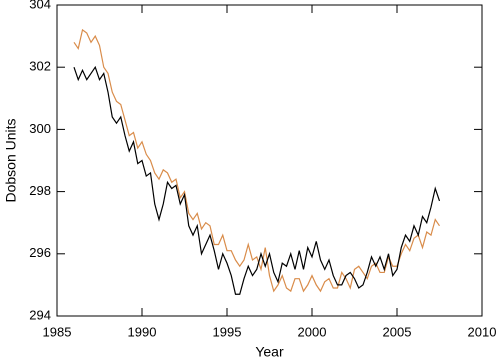  I want to click on y-tick-label: 294, so click(40, 314).